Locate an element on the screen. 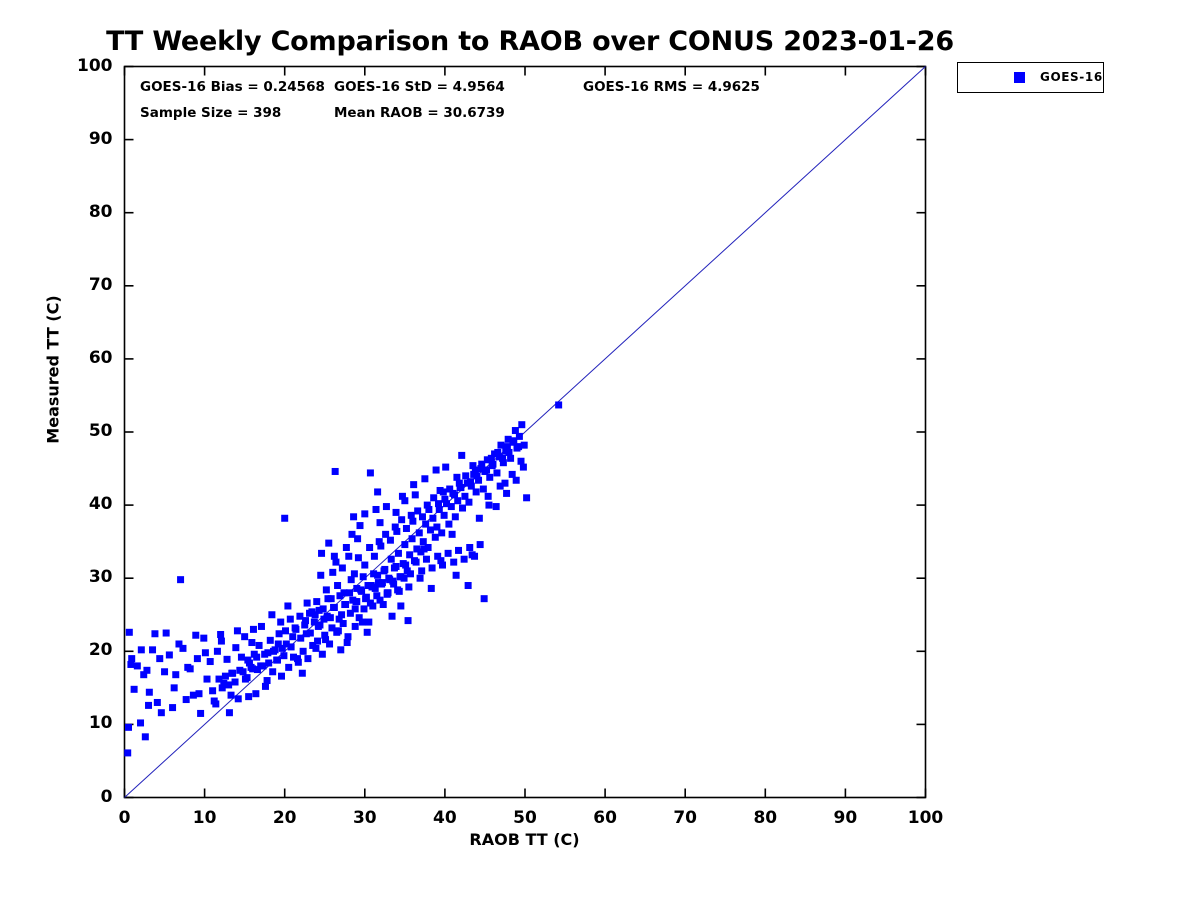 This screenshot has height=900, width=1200. stat-sample-size: Sample Size = 398 is located at coordinates (211, 113).